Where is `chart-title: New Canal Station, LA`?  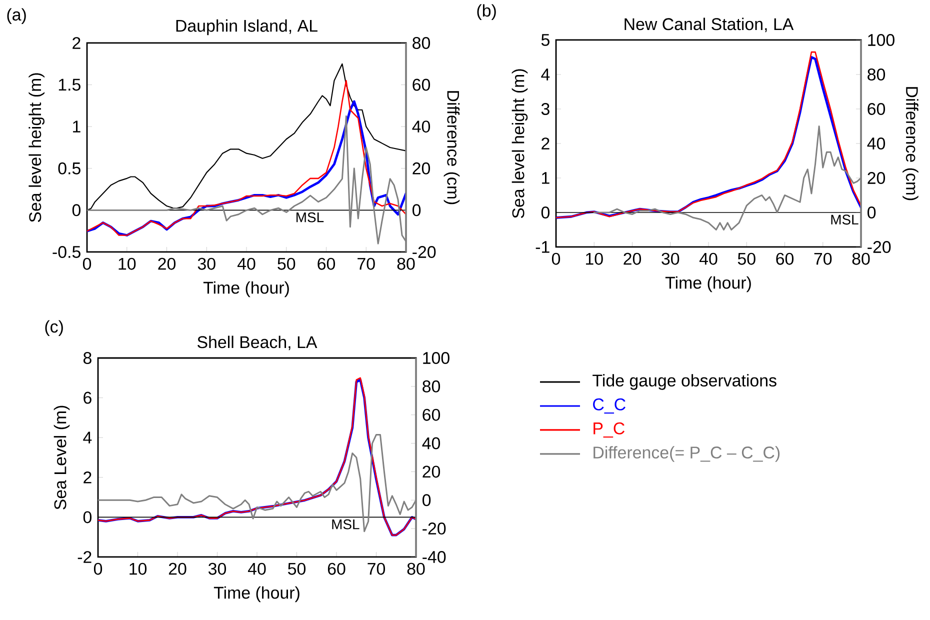 chart-title: New Canal Station, LA is located at coordinates (709, 25).